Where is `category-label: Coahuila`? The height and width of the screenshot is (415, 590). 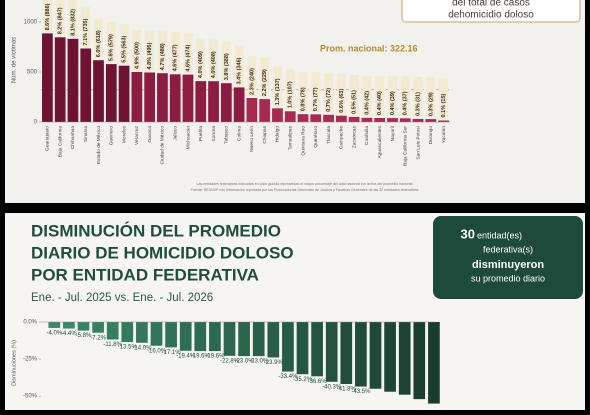 category-label: Coahuila is located at coordinates (367, 135).